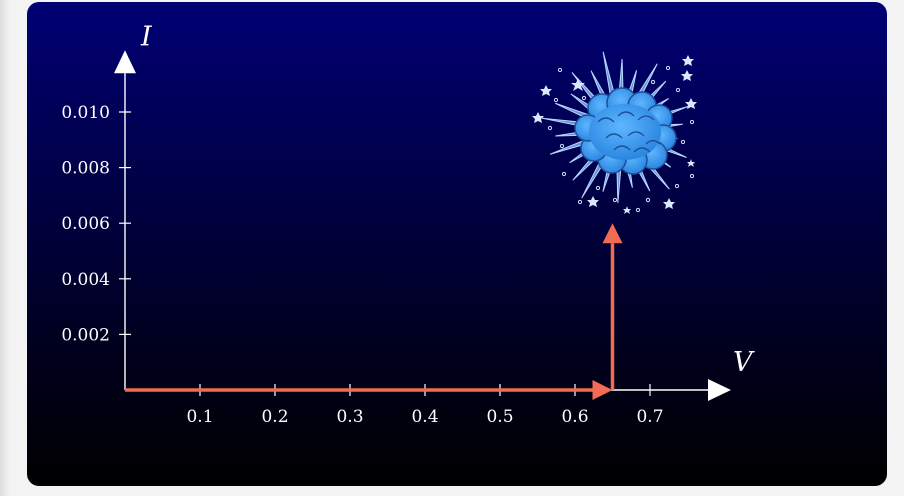  What do you see at coordinates (85, 280) in the screenshot?
I see `y-tick-label: 0.004` at bounding box center [85, 280].